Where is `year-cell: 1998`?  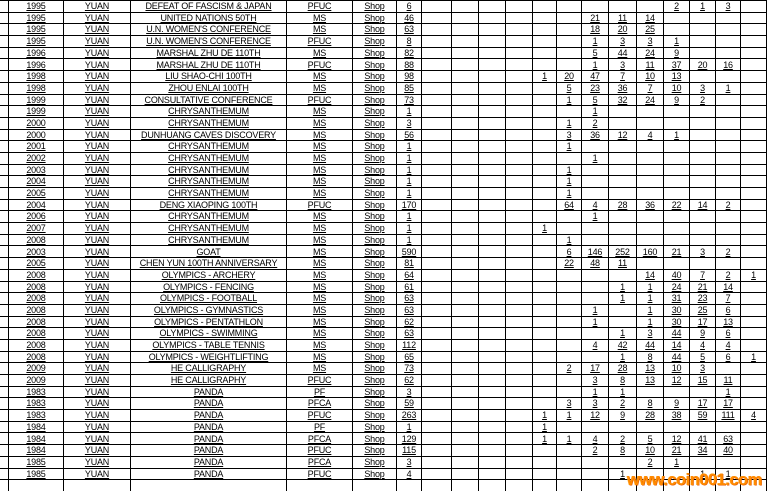
year-cell: 1998 is located at coordinates (36, 76).